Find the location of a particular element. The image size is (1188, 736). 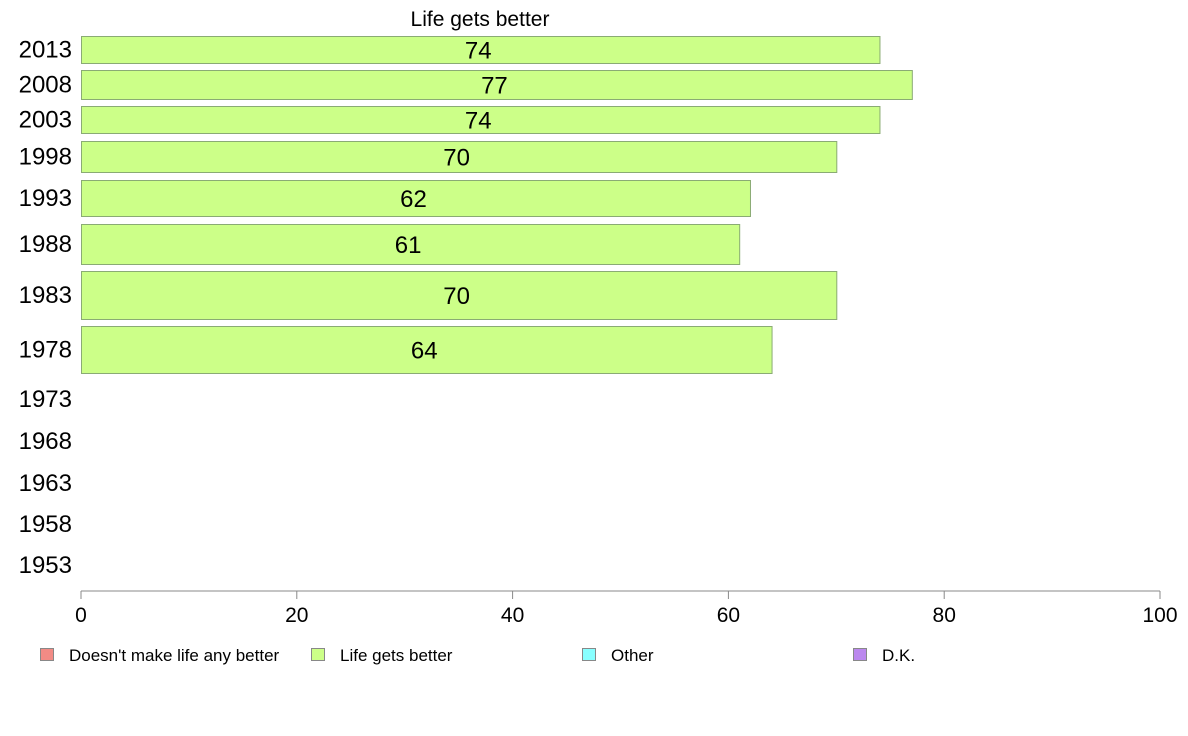

category-label: 1953 is located at coordinates (45, 565).